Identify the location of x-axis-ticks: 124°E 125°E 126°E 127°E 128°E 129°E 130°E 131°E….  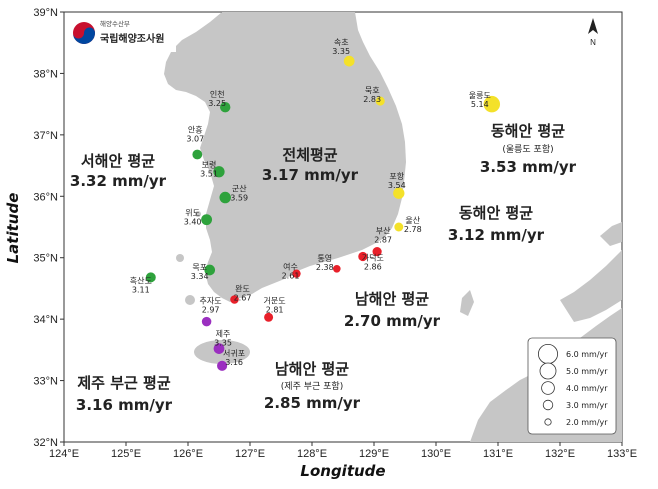
(343, 451).